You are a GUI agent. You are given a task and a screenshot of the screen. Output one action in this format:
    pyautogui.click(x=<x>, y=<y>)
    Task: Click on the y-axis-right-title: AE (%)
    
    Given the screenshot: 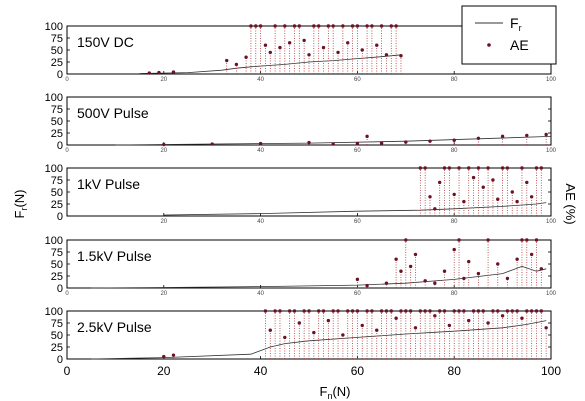 What is the action you would take?
    pyautogui.click(x=570, y=203)
    